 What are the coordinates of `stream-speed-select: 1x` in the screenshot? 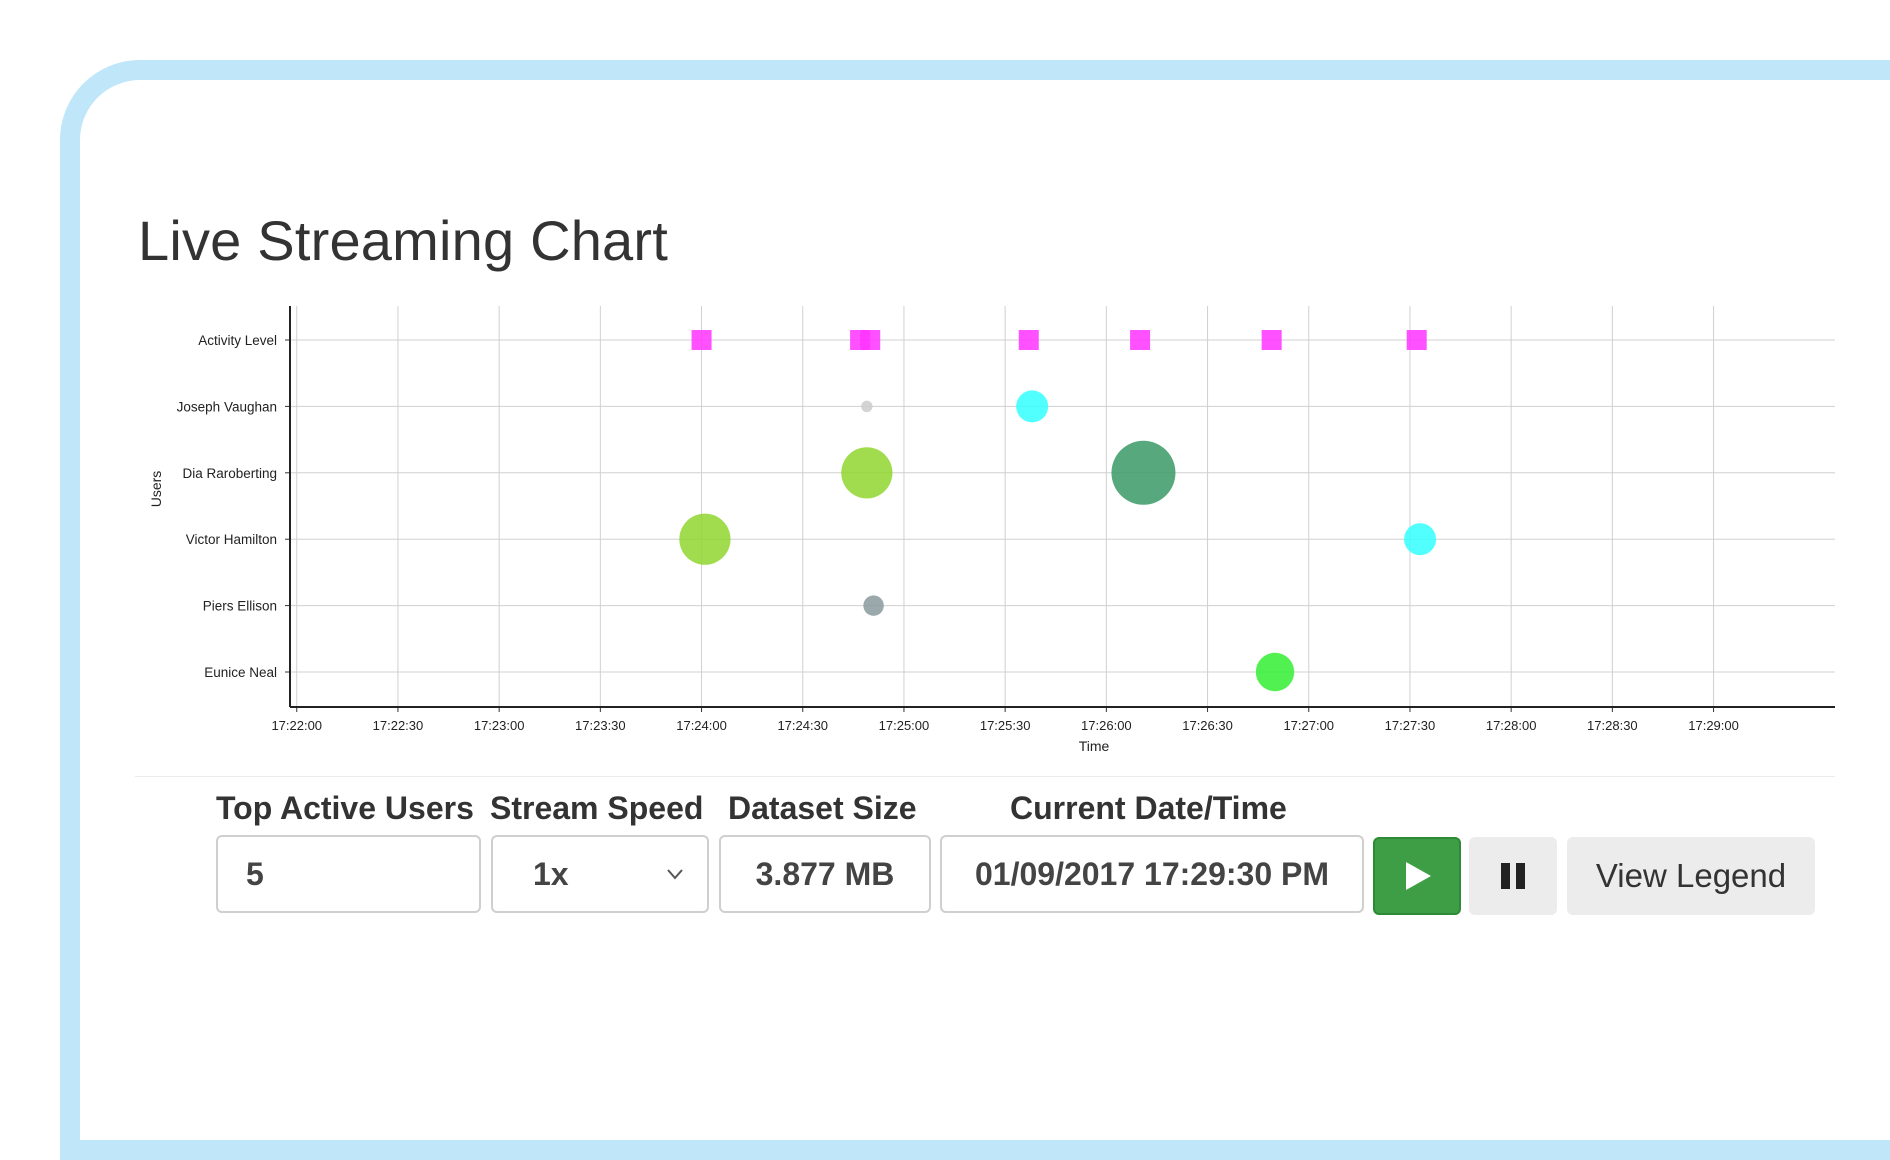 It's located at (600, 874).